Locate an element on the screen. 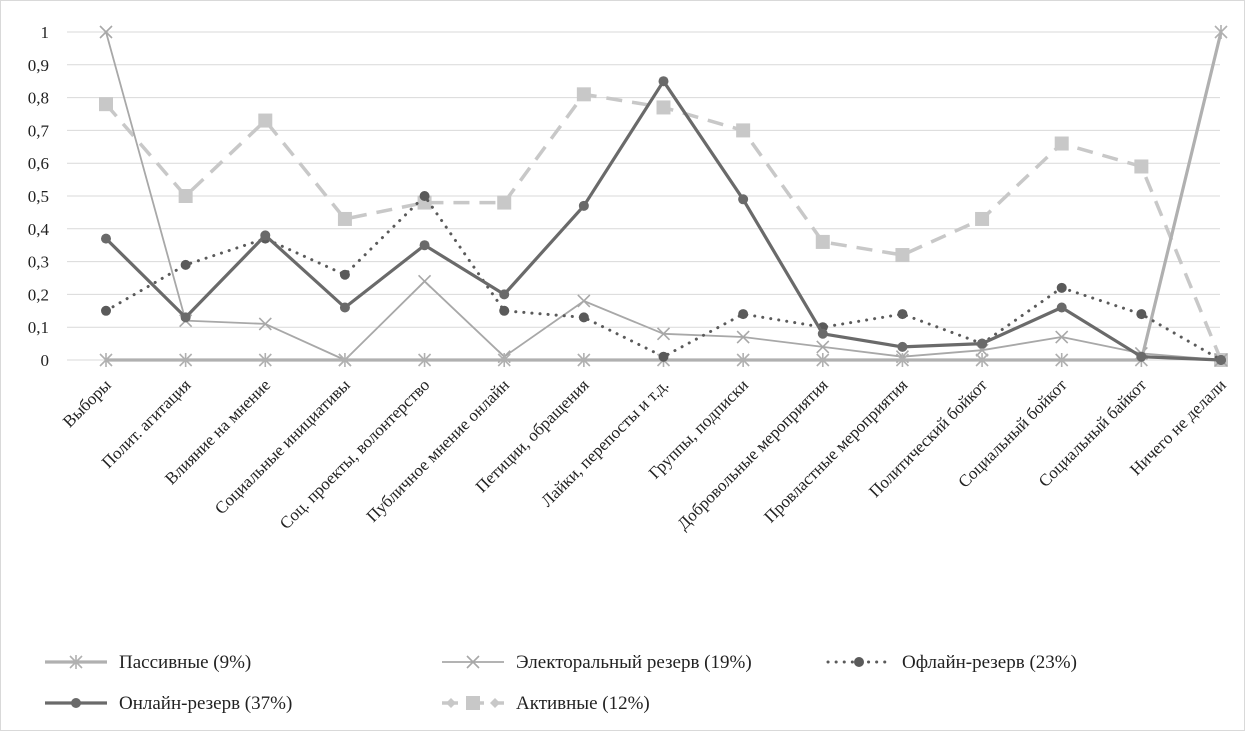  y-tick-label: 0,7 is located at coordinates (39, 130).